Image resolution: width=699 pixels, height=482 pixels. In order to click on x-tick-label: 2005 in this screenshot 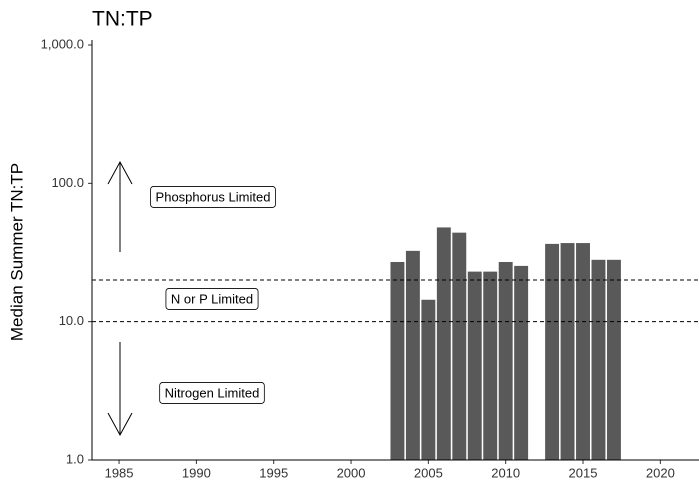, I will do `click(428, 472)`.